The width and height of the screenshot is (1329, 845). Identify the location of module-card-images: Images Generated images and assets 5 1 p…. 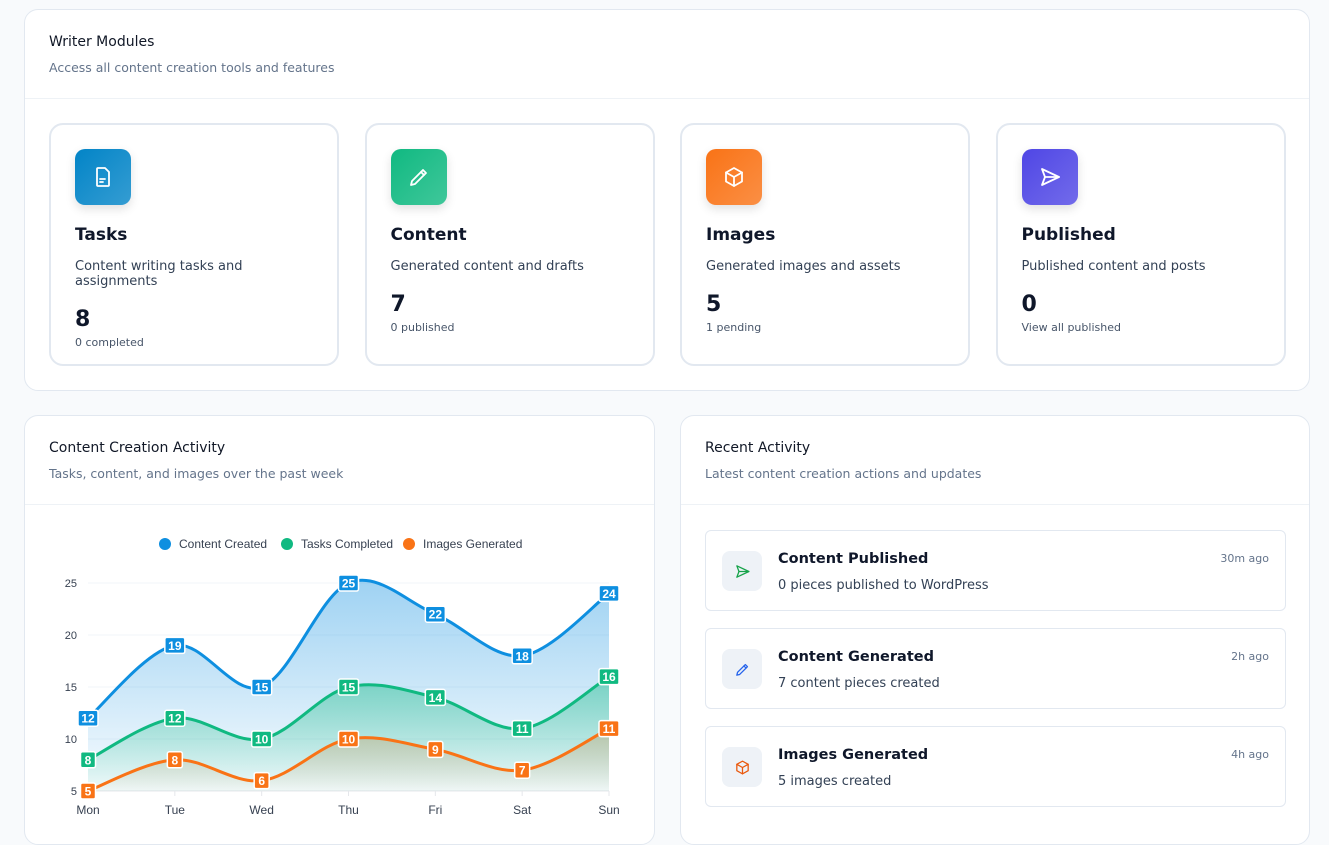
(825, 244).